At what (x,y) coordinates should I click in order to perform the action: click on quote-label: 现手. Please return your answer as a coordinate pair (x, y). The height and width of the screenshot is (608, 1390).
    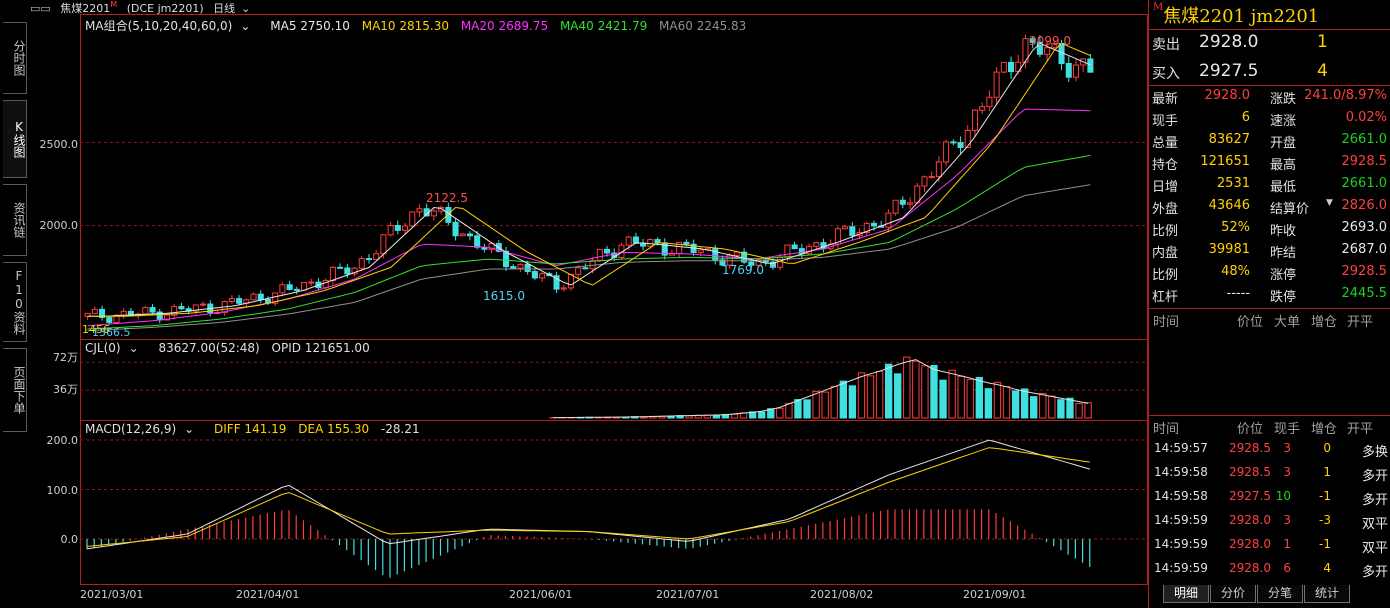
    Looking at the image, I should click on (1165, 121).